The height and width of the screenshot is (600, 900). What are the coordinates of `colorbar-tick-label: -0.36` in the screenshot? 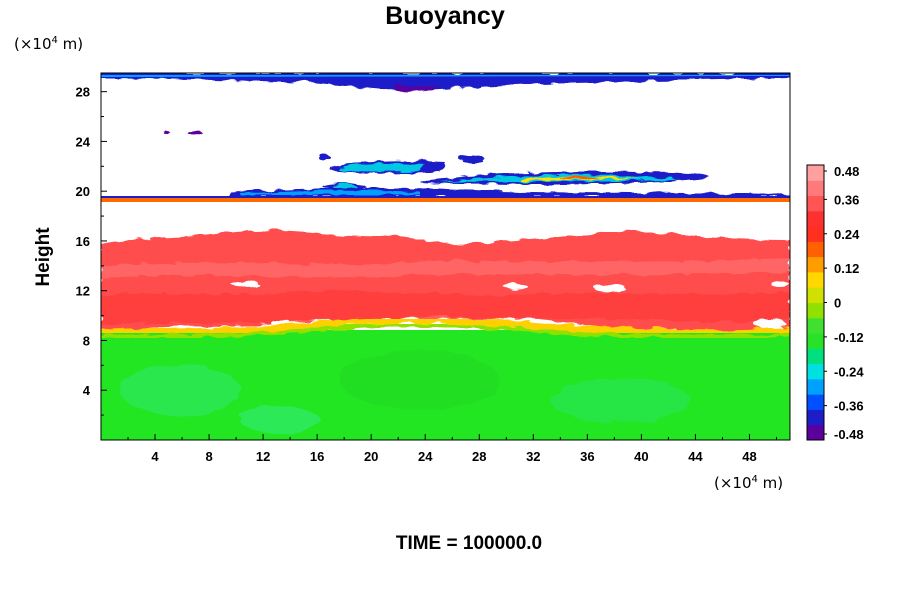 It's located at (849, 406).